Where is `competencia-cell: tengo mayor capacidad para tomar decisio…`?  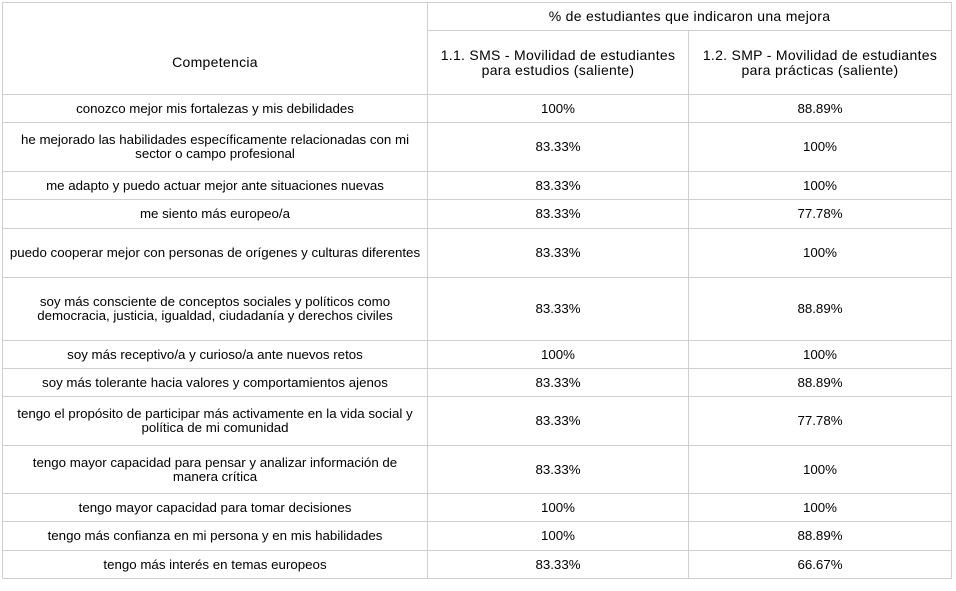
competencia-cell: tengo mayor capacidad para tomar decisio… is located at coordinates (215, 507).